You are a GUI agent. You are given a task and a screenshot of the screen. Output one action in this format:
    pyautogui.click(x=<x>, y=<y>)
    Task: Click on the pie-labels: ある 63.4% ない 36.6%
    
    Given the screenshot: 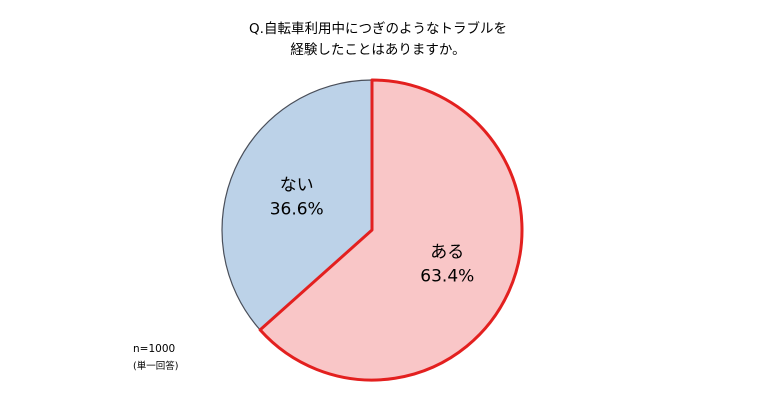 What is the action you would take?
    pyautogui.click(x=372, y=230)
    